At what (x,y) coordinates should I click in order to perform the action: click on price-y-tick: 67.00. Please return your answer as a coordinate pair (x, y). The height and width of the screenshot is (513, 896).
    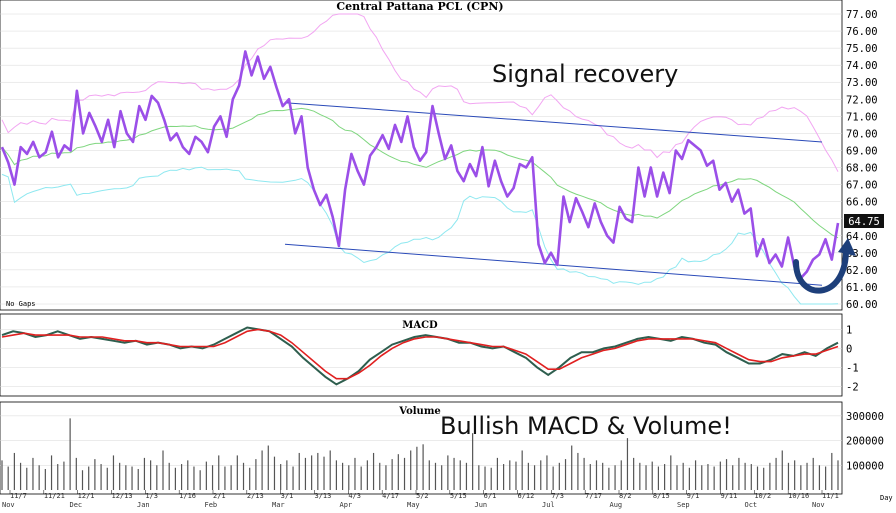
    Looking at the image, I should click on (862, 186).